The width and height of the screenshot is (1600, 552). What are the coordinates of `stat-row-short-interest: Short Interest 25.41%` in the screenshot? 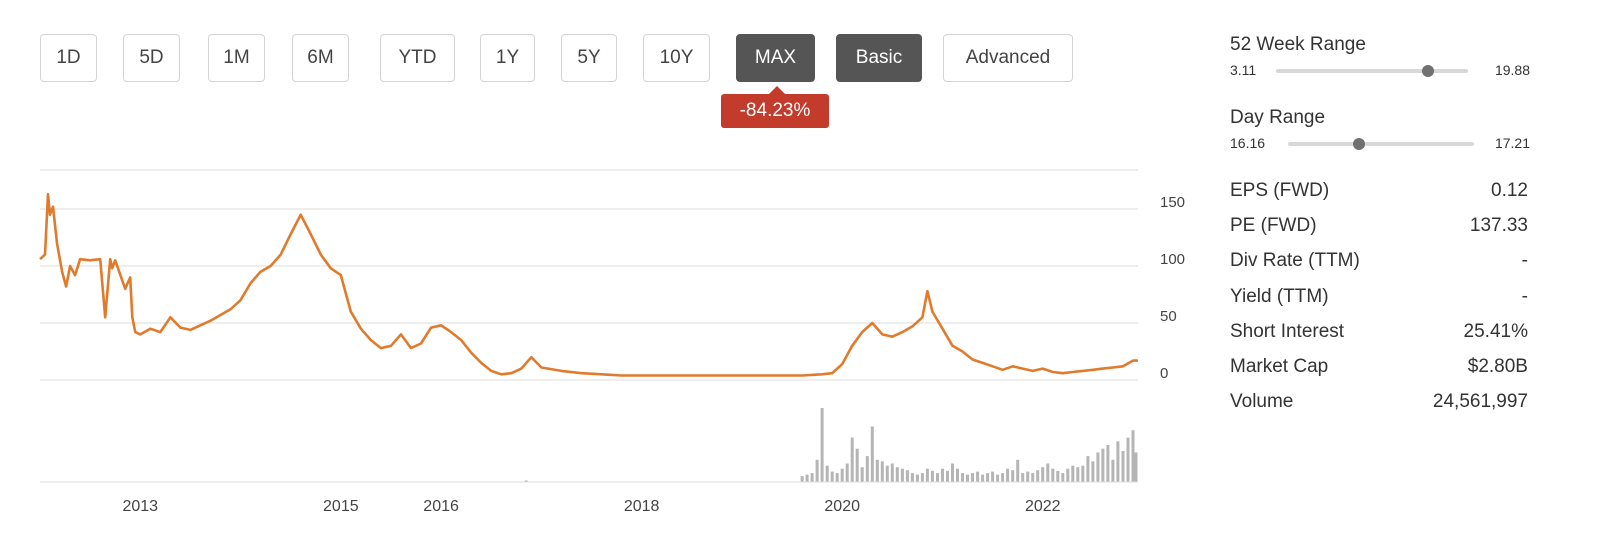 It's located at (1379, 334).